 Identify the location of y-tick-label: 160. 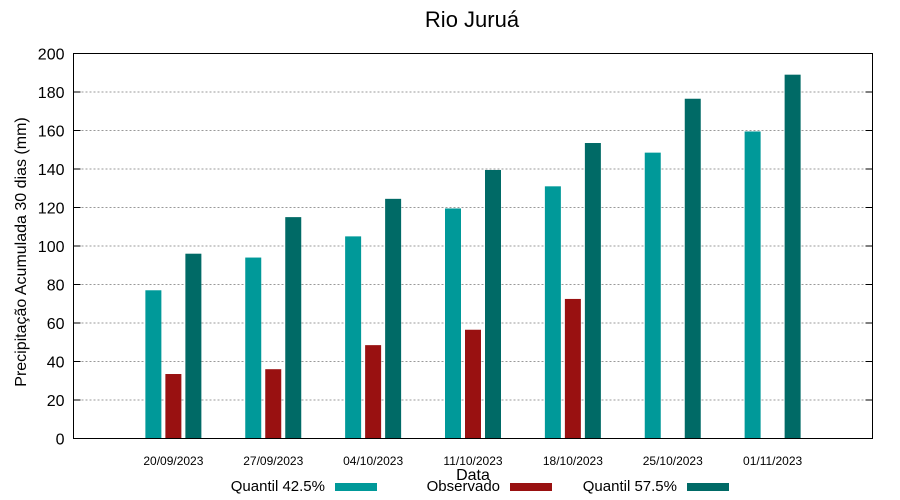
(51, 132).